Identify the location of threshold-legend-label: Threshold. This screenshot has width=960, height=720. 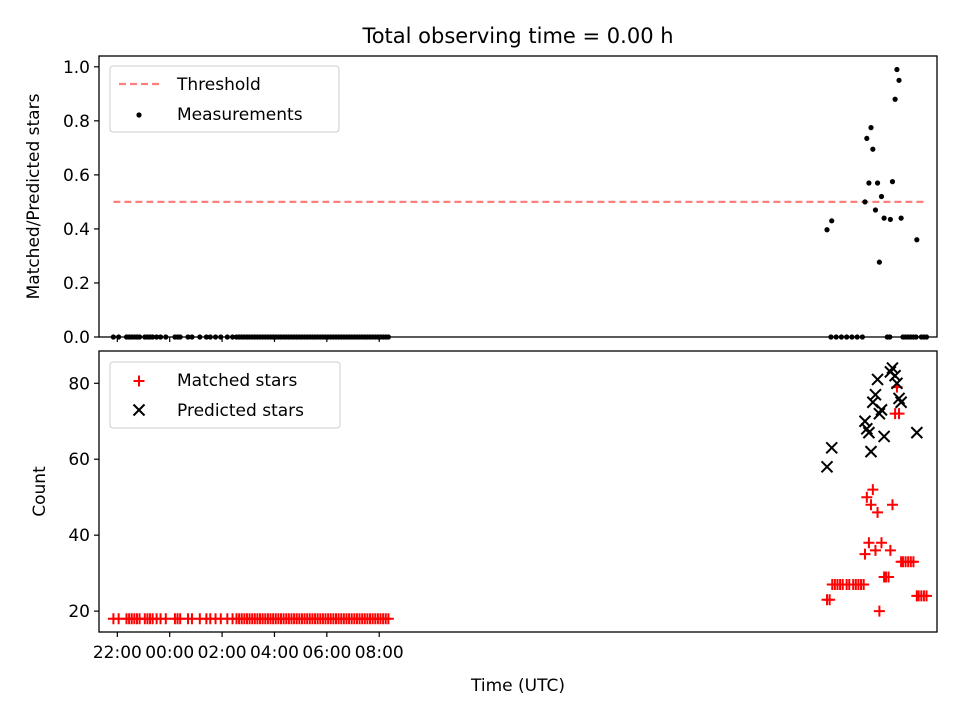
(218, 85).